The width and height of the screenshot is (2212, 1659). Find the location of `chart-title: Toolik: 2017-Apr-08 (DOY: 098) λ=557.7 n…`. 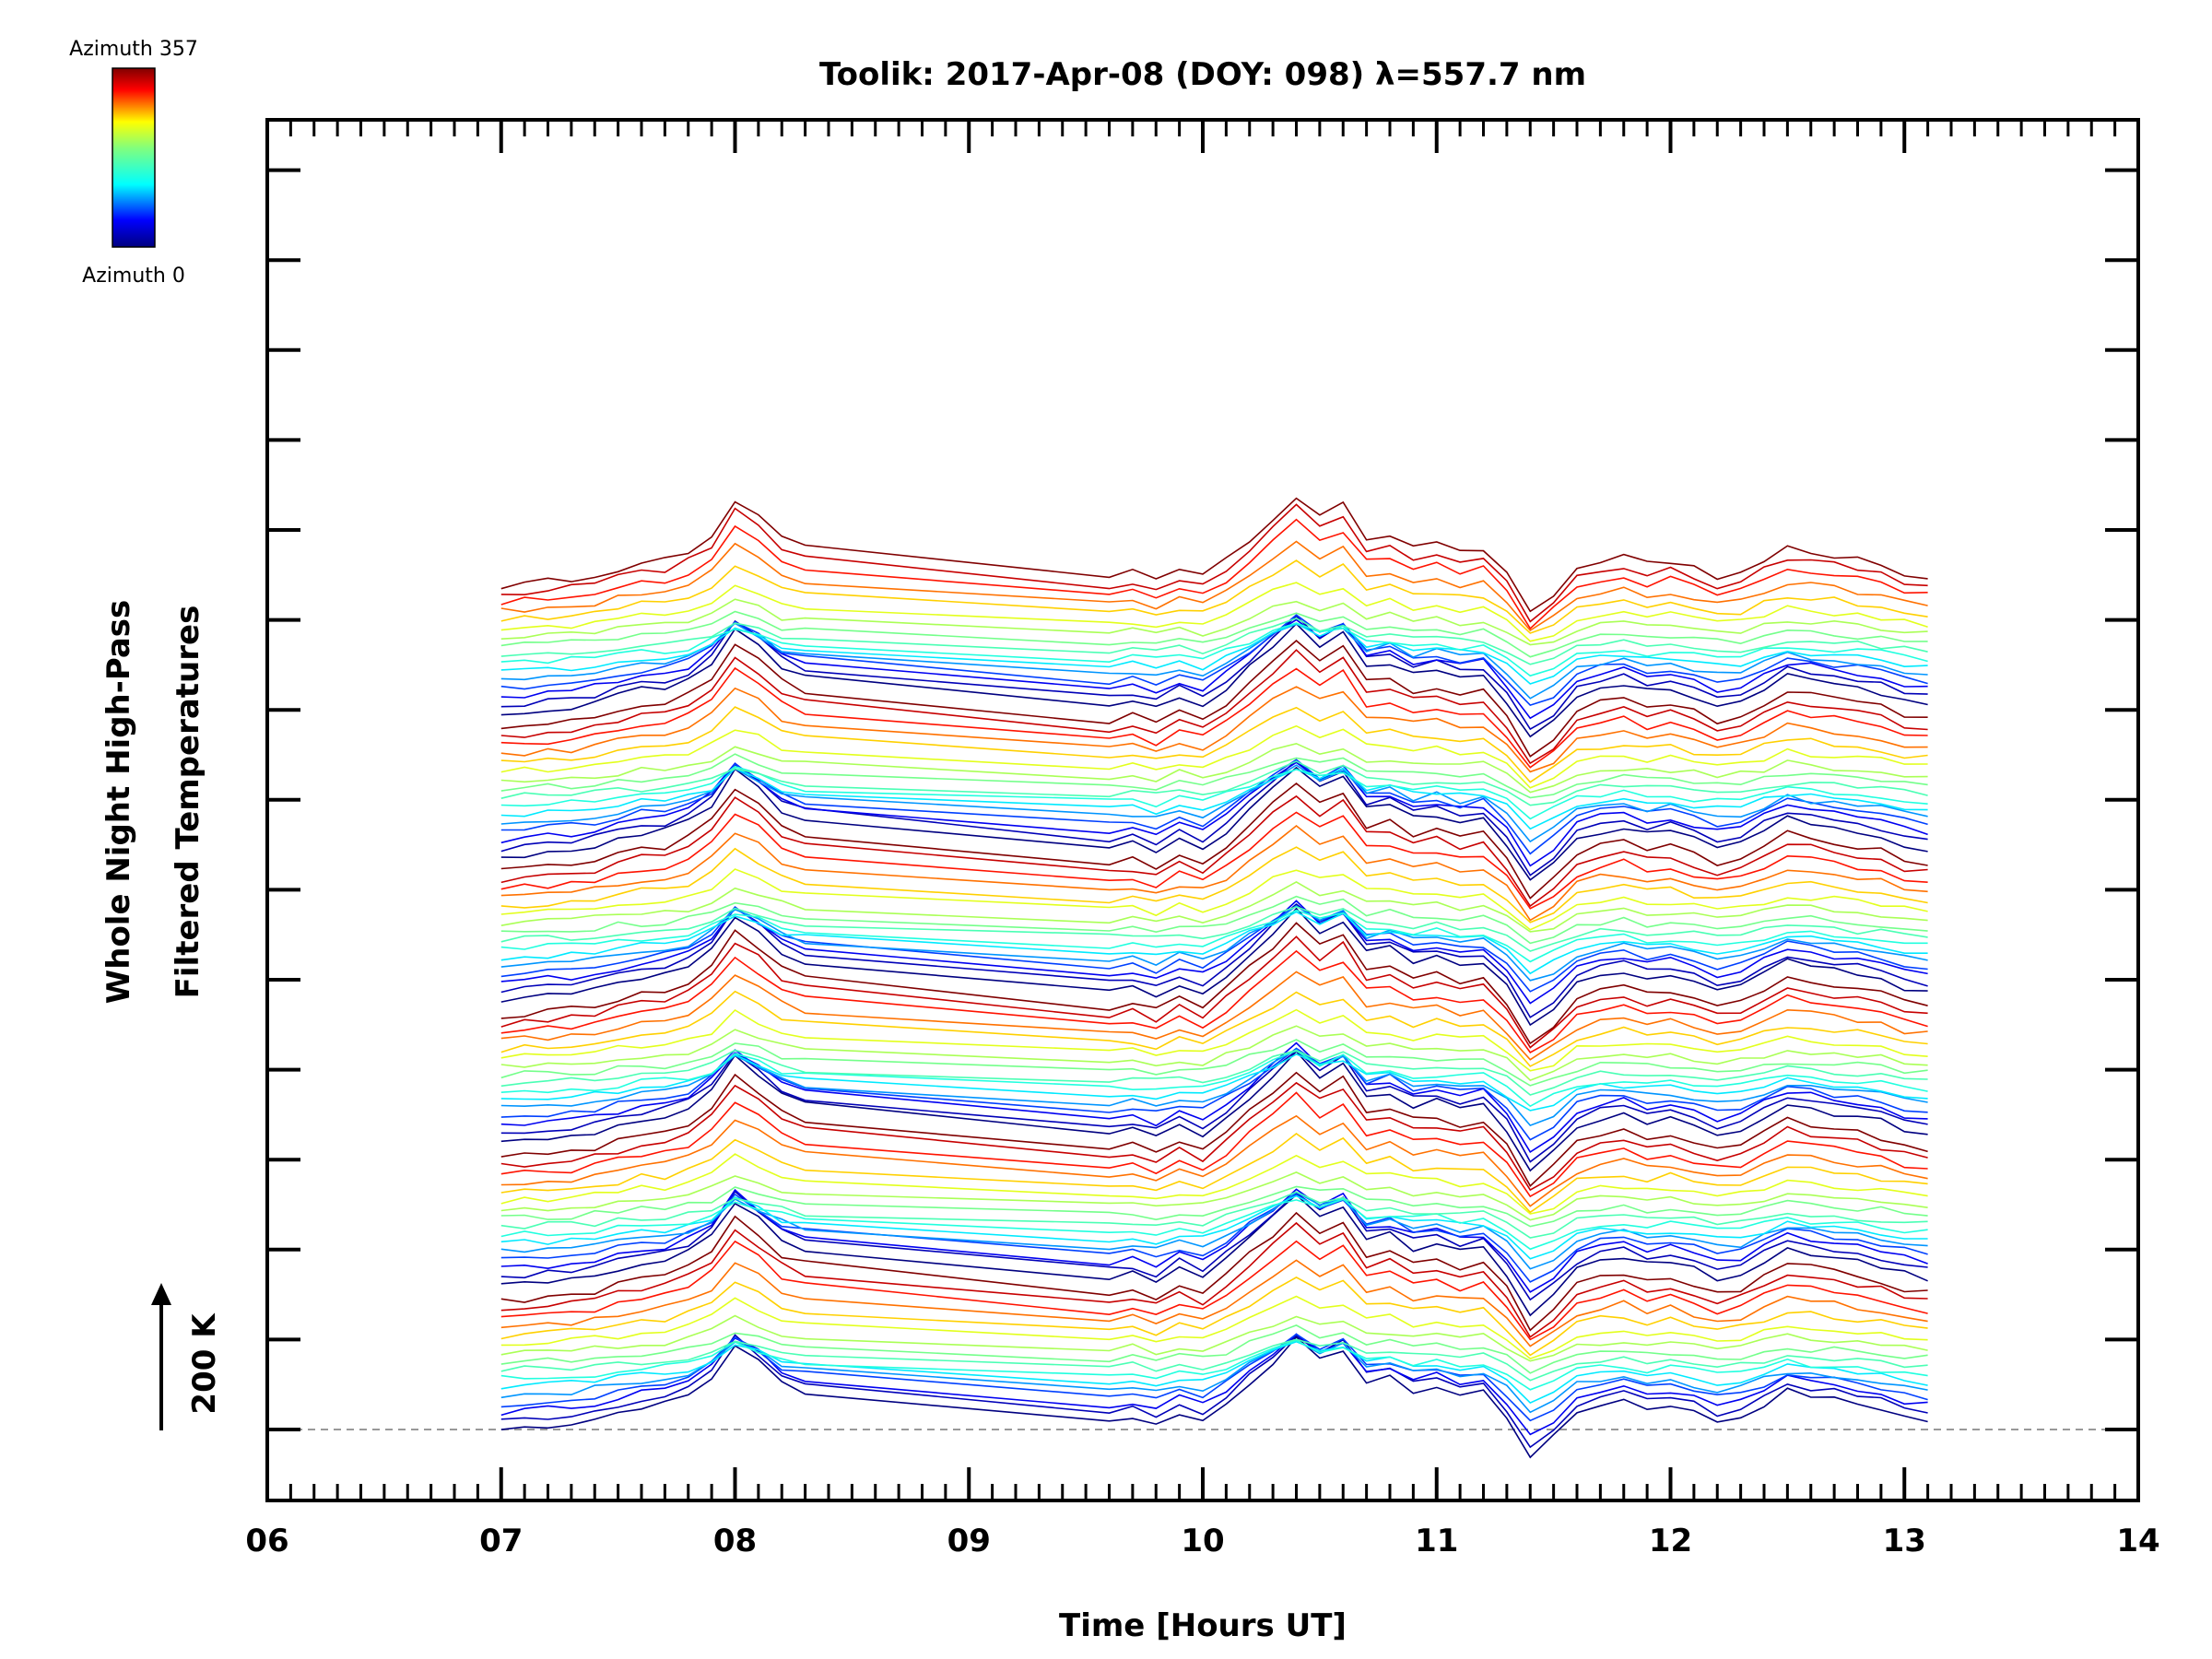

chart-title: Toolik: 2017-Apr-08 (DOY: 098) λ=557.7 n… is located at coordinates (1202, 74).